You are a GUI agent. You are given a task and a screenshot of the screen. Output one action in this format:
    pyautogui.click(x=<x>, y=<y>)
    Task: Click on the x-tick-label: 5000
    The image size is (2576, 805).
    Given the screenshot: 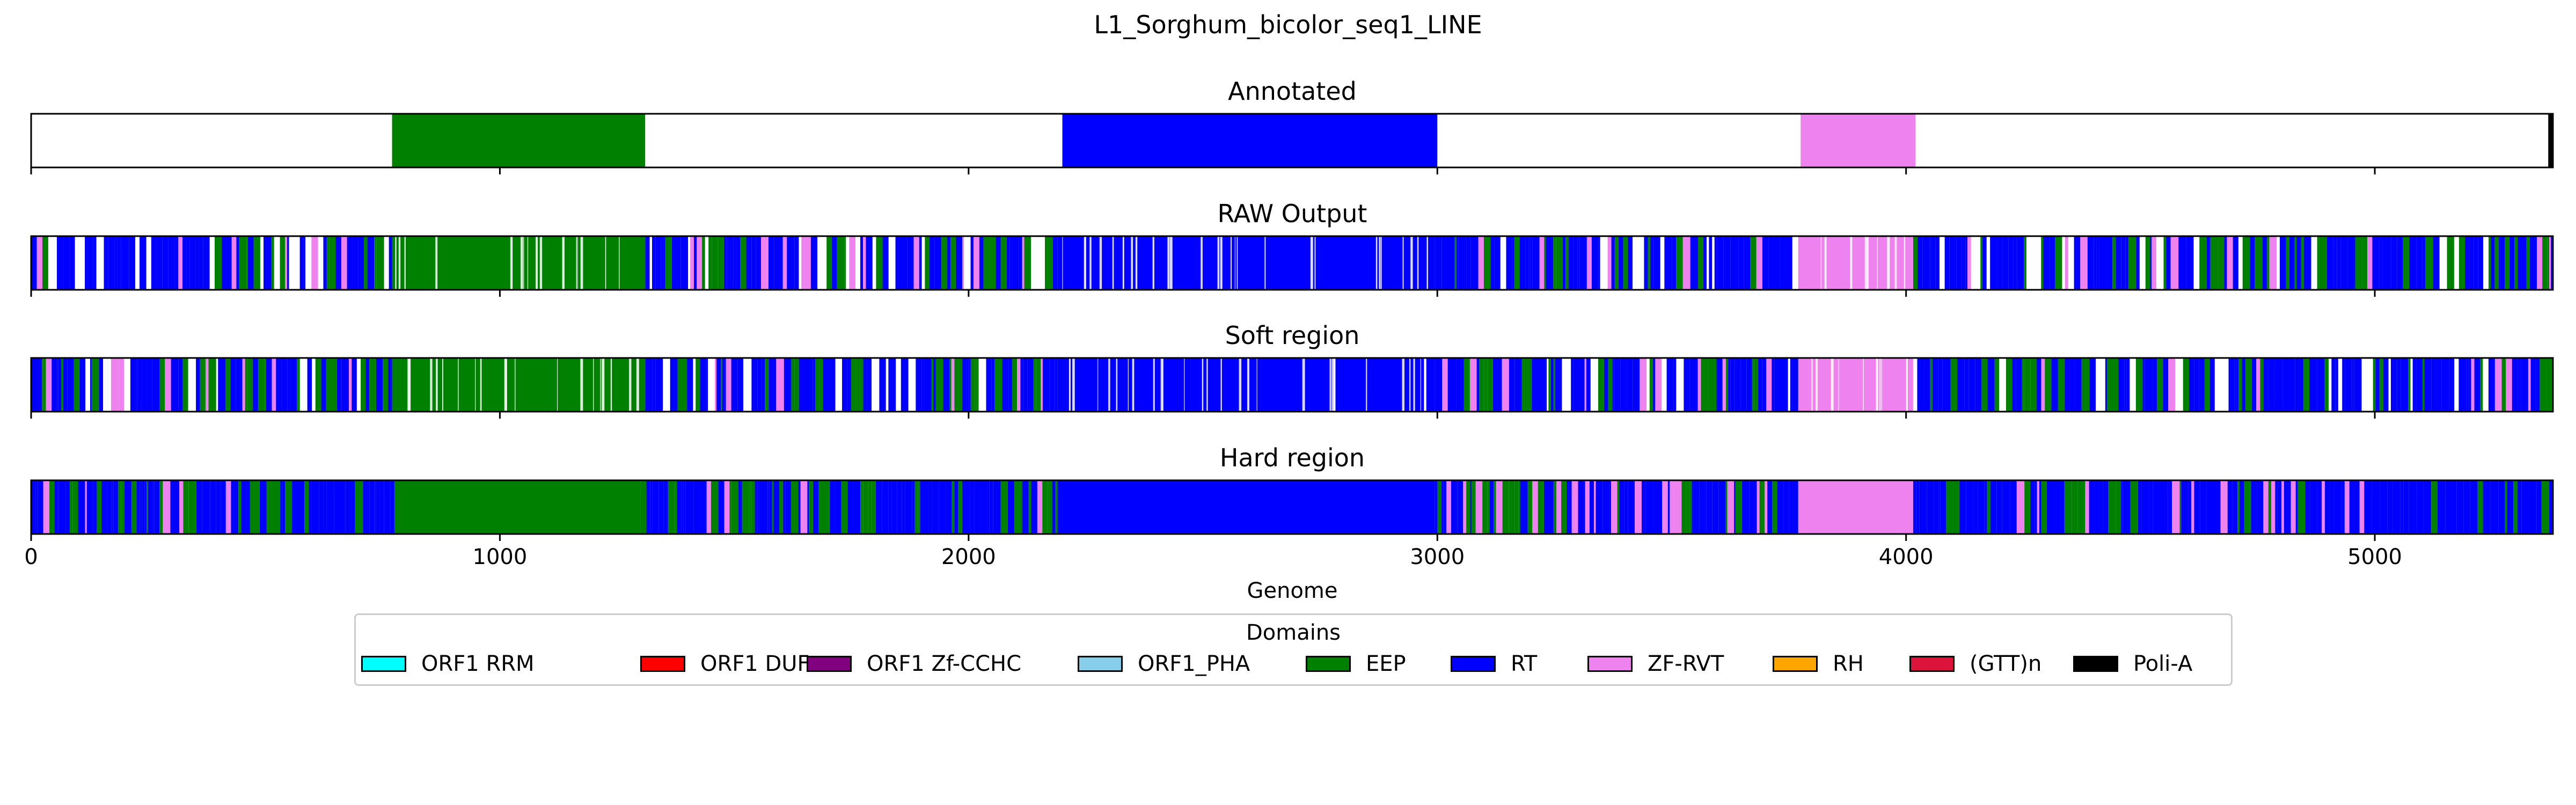 What is the action you would take?
    pyautogui.click(x=2374, y=557)
    